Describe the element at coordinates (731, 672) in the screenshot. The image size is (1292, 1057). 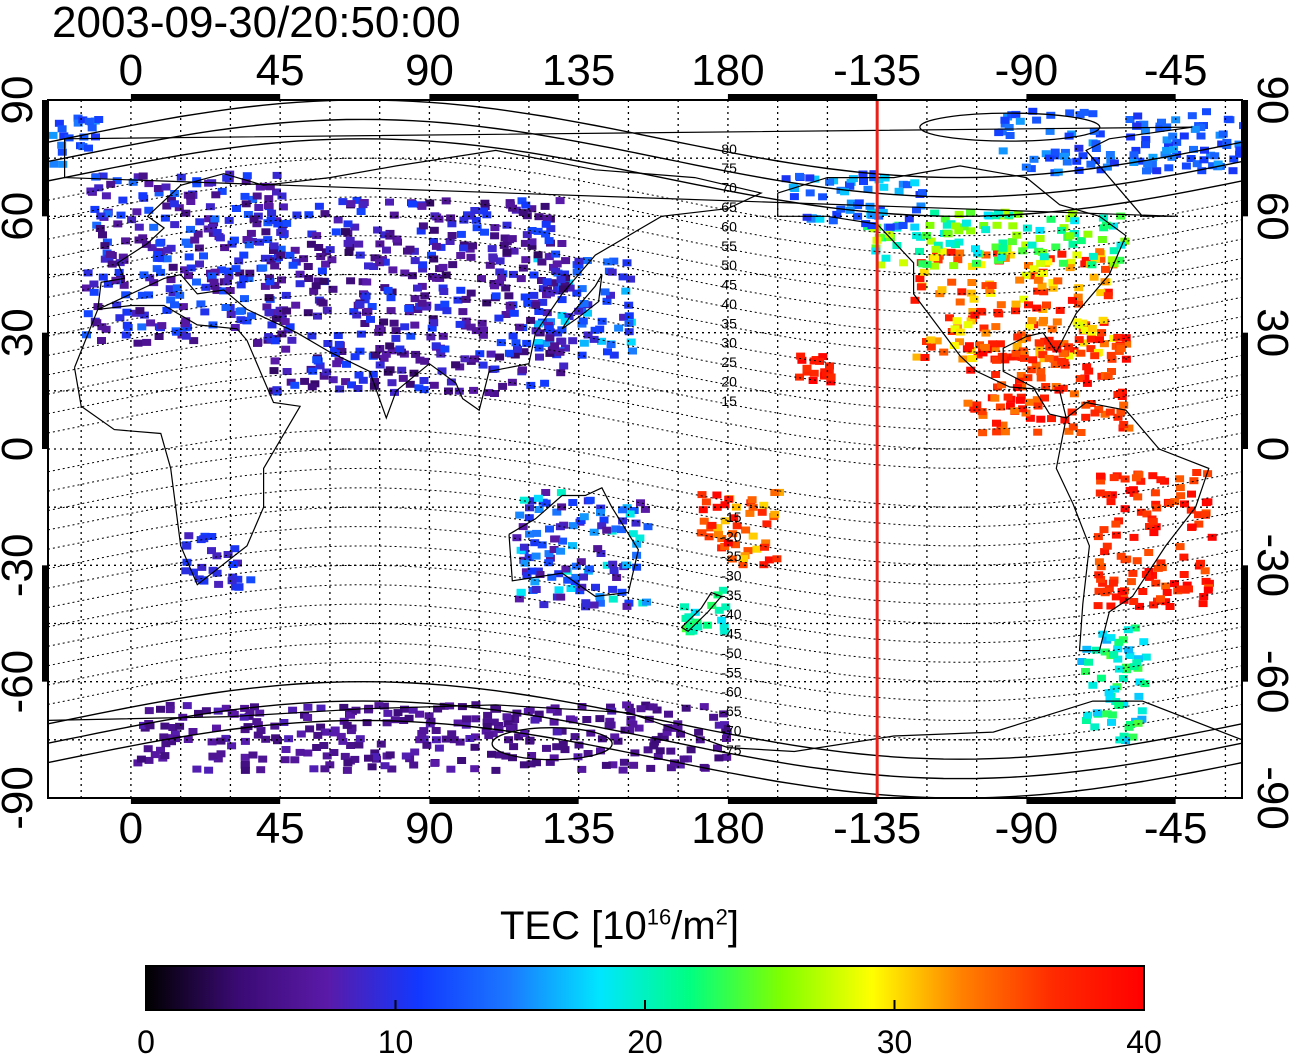
I see `contour-label: -55` at that location.